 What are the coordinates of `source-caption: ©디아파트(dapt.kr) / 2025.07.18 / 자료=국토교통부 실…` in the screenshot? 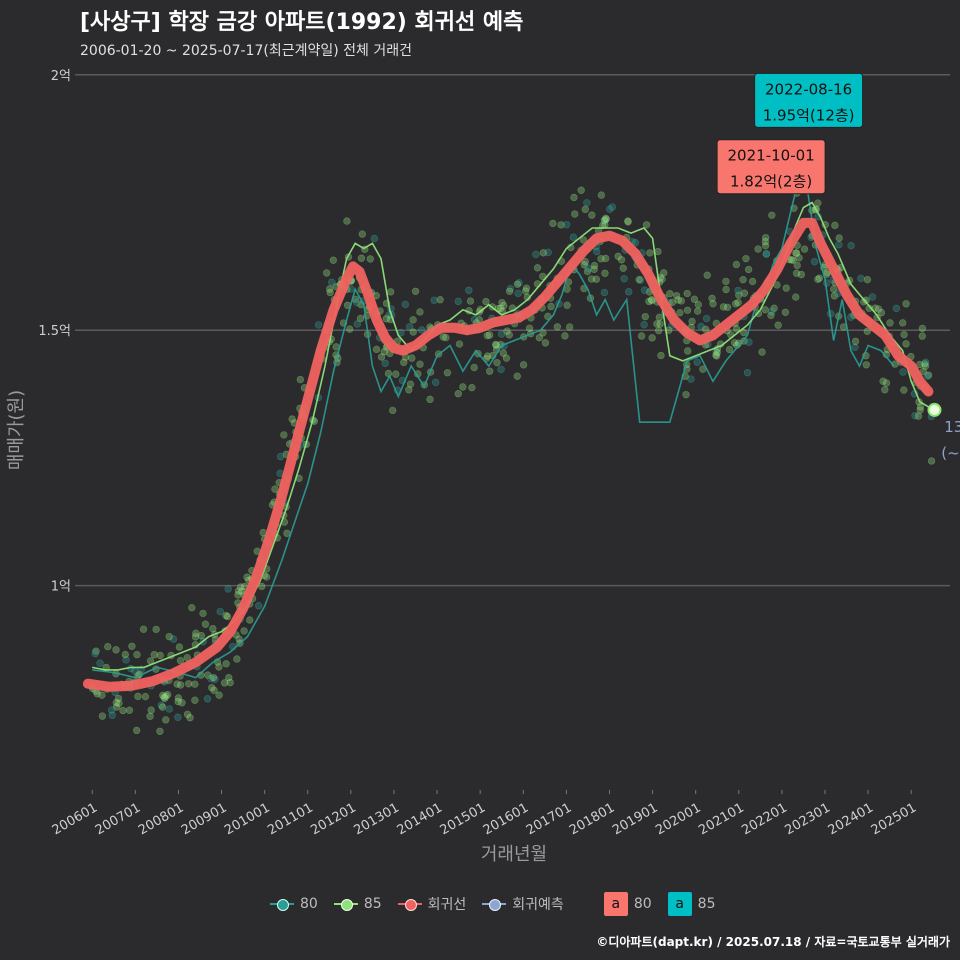 It's located at (773, 942).